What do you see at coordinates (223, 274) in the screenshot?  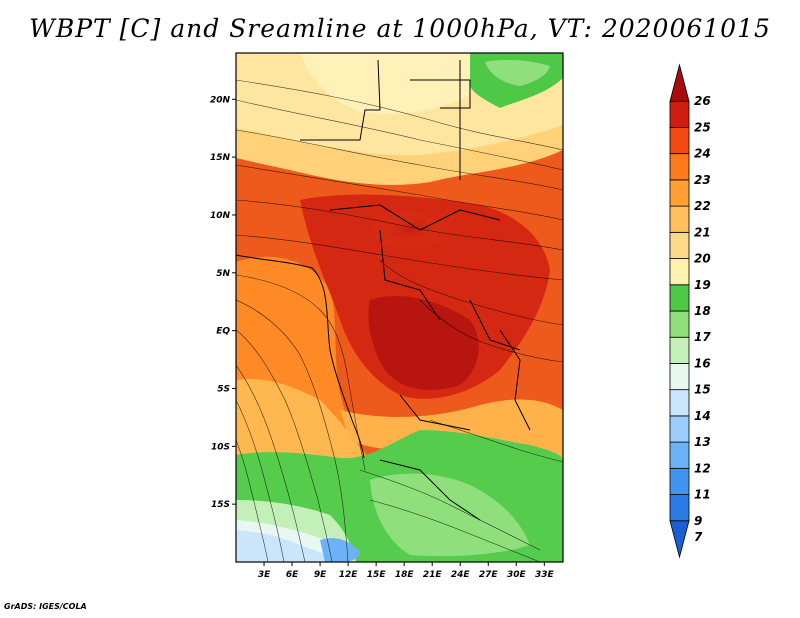 I see `lat-tick-label: 5N` at bounding box center [223, 274].